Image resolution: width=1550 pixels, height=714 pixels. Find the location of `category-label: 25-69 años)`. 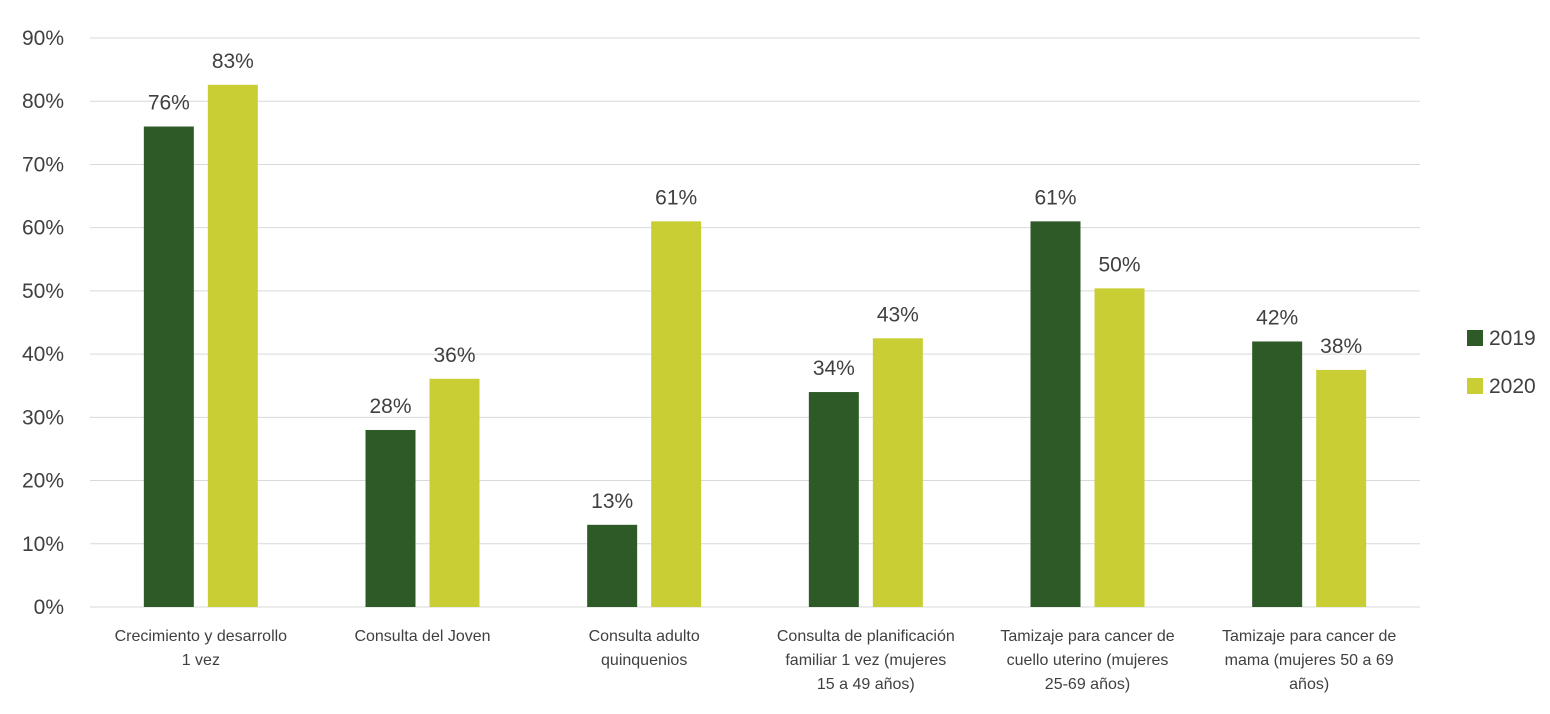

category-label: 25-69 años) is located at coordinates (1087, 684).